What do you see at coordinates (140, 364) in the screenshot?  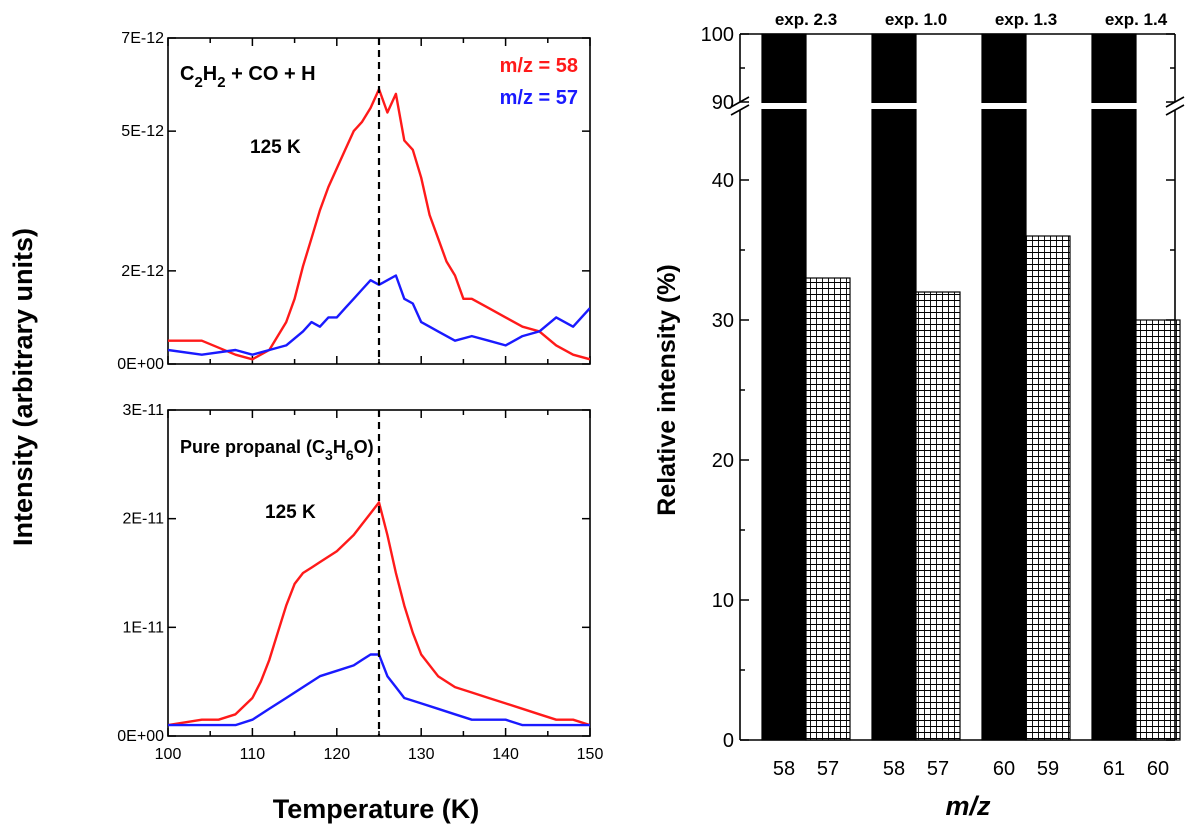 I see `top-ytick-label: 0E+00` at bounding box center [140, 364].